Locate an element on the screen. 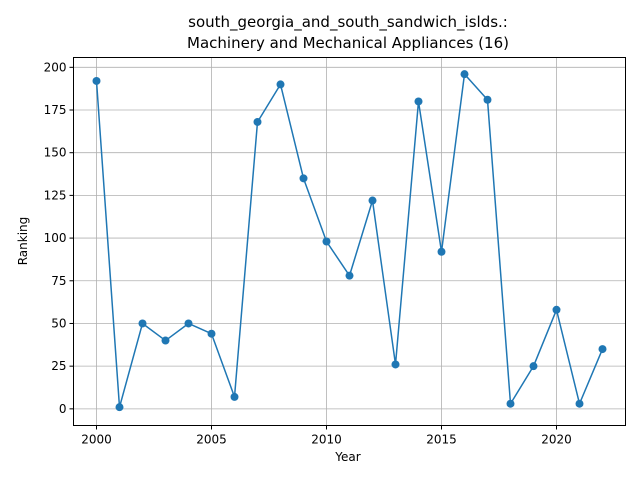 The height and width of the screenshot is (480, 640). x-tick-label: 2005 is located at coordinates (211, 440).